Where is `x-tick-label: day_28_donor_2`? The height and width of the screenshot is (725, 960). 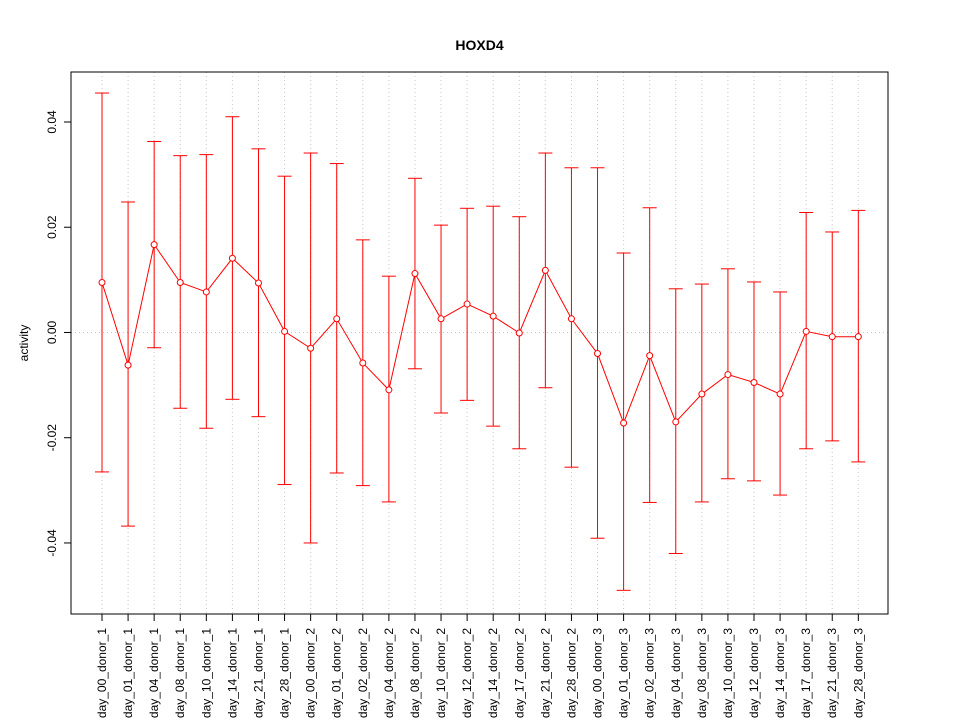
x-tick-label: day_28_donor_2 is located at coordinates (571, 673).